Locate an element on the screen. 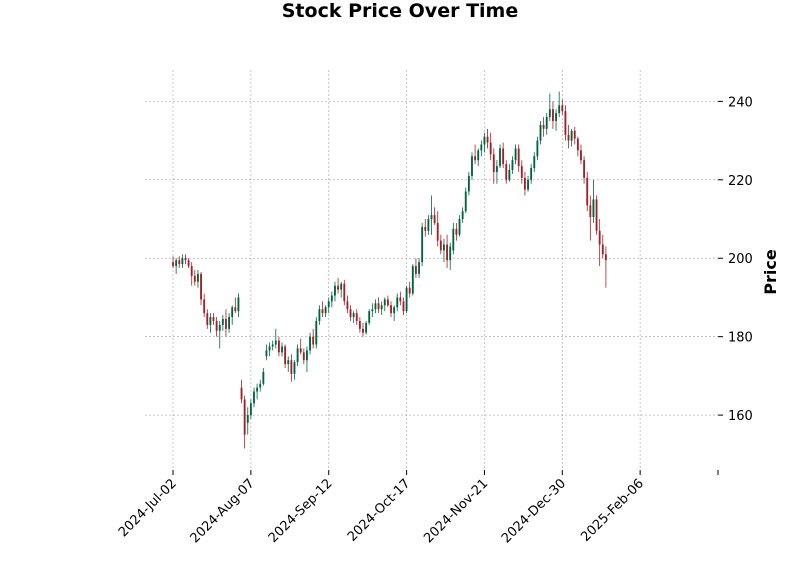  x-tick-label: 2024-Jul-02 is located at coordinates (148, 508).